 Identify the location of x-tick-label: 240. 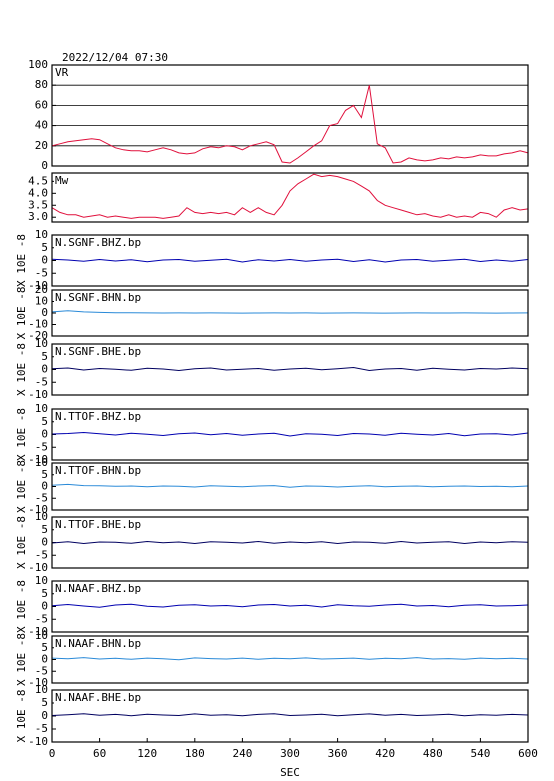
(242, 753).